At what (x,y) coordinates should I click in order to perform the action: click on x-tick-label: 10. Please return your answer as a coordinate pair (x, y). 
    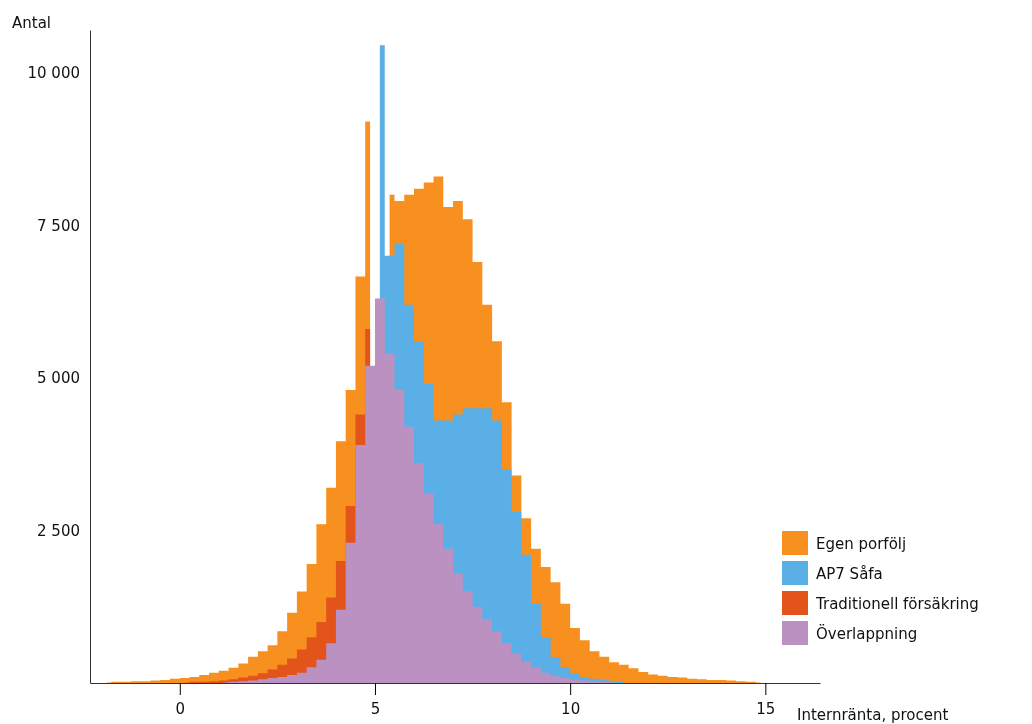
    Looking at the image, I should click on (571, 708).